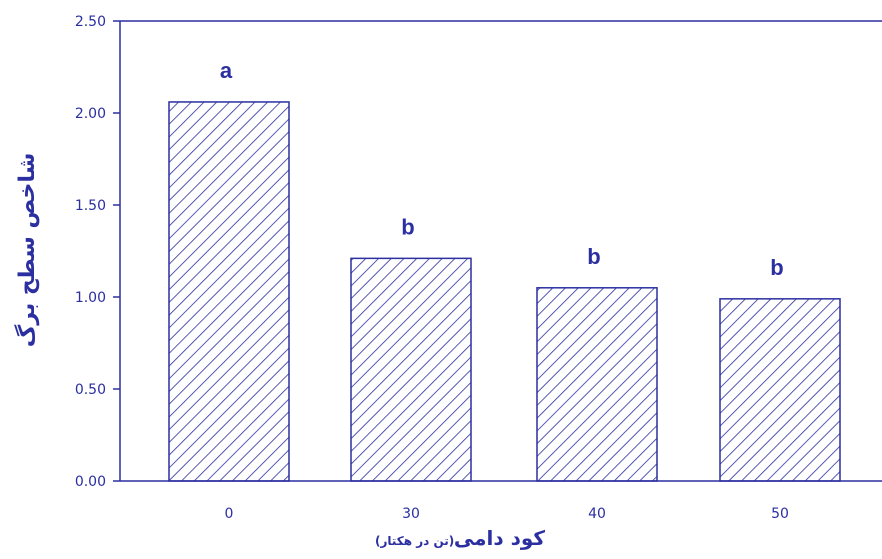 This screenshot has width=882, height=559. Describe the element at coordinates (90, 206) in the screenshot. I see `y-tick-label: 1.50` at that location.